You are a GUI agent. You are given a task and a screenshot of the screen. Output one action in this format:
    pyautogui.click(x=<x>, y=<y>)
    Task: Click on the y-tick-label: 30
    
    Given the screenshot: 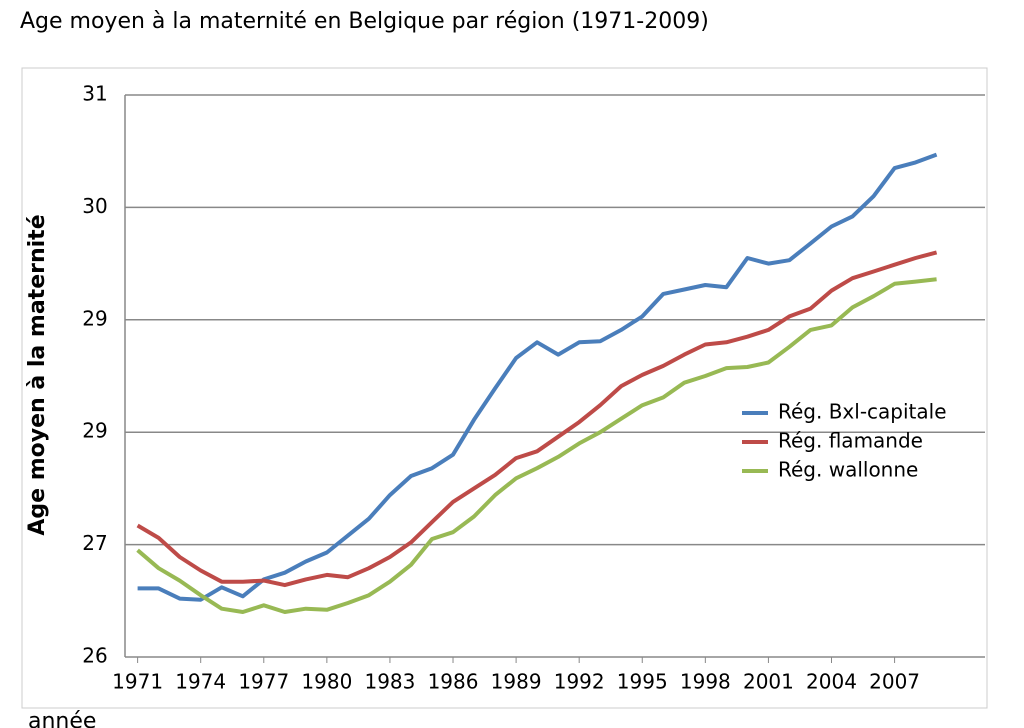 What is the action you would take?
    pyautogui.click(x=94, y=206)
    